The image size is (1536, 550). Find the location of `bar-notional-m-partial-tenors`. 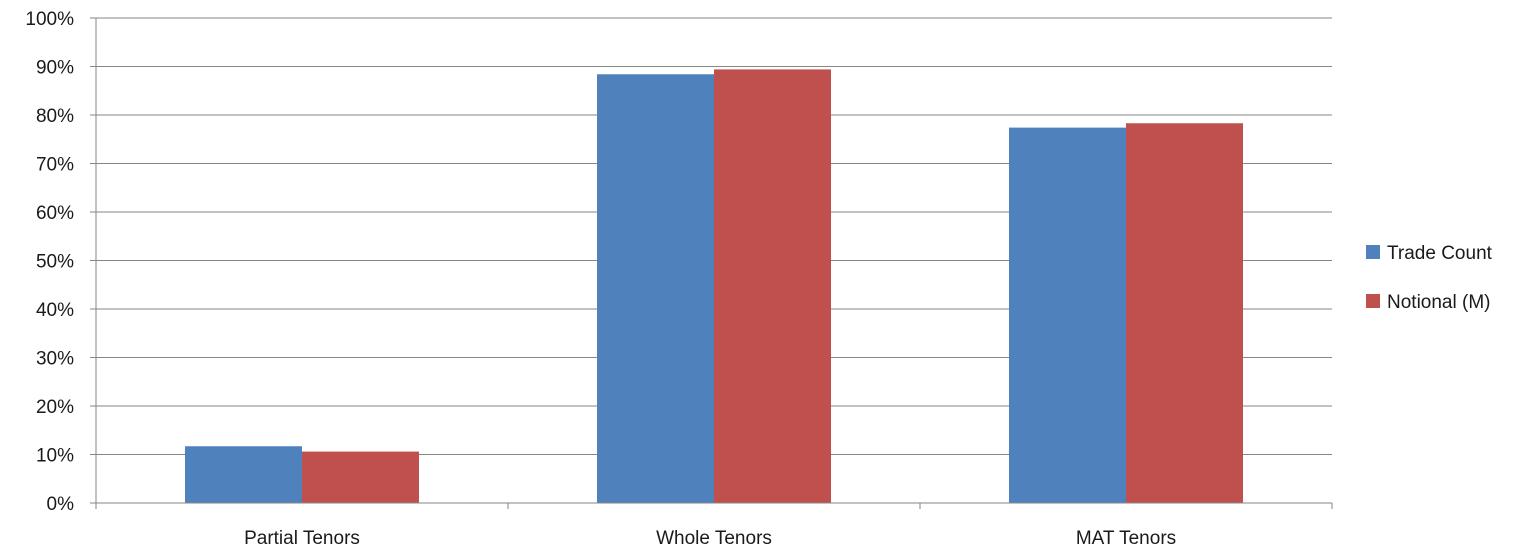

bar-notional-m-partial-tenors is located at coordinates (360, 477).